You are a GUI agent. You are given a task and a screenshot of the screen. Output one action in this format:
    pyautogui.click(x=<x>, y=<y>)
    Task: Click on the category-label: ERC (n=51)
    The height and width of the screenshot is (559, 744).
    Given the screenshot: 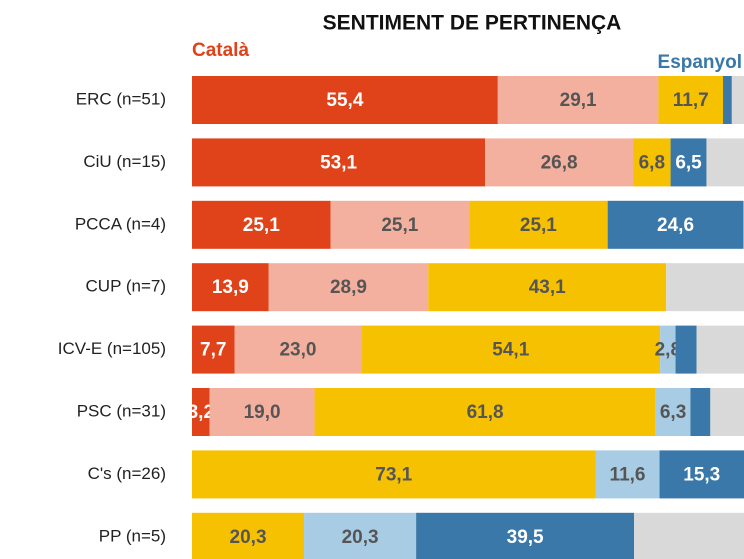 What is the action you would take?
    pyautogui.click(x=121, y=98)
    